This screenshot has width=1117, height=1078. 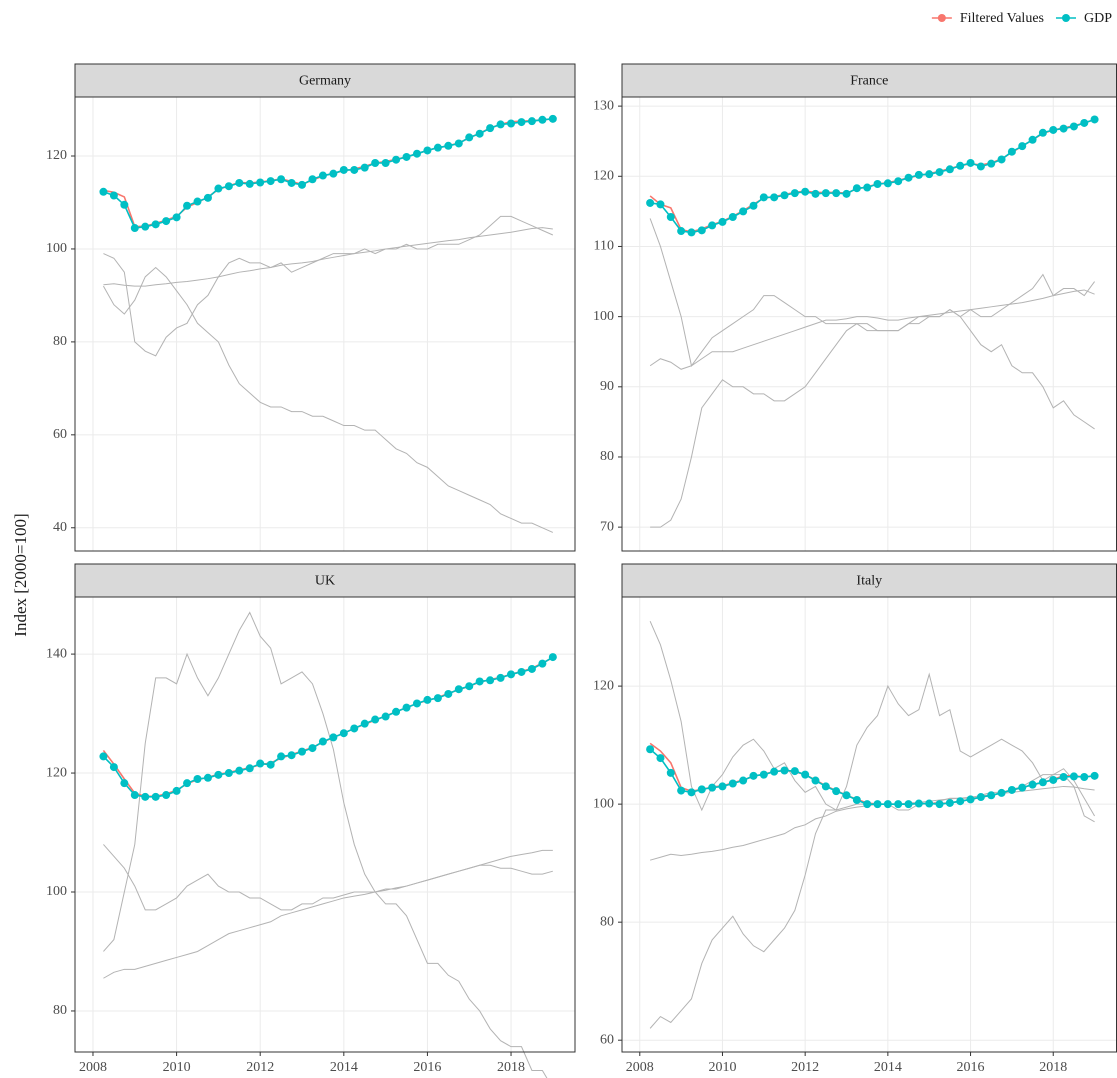 I want to click on legend-item: GDP, so click(x=1083, y=18).